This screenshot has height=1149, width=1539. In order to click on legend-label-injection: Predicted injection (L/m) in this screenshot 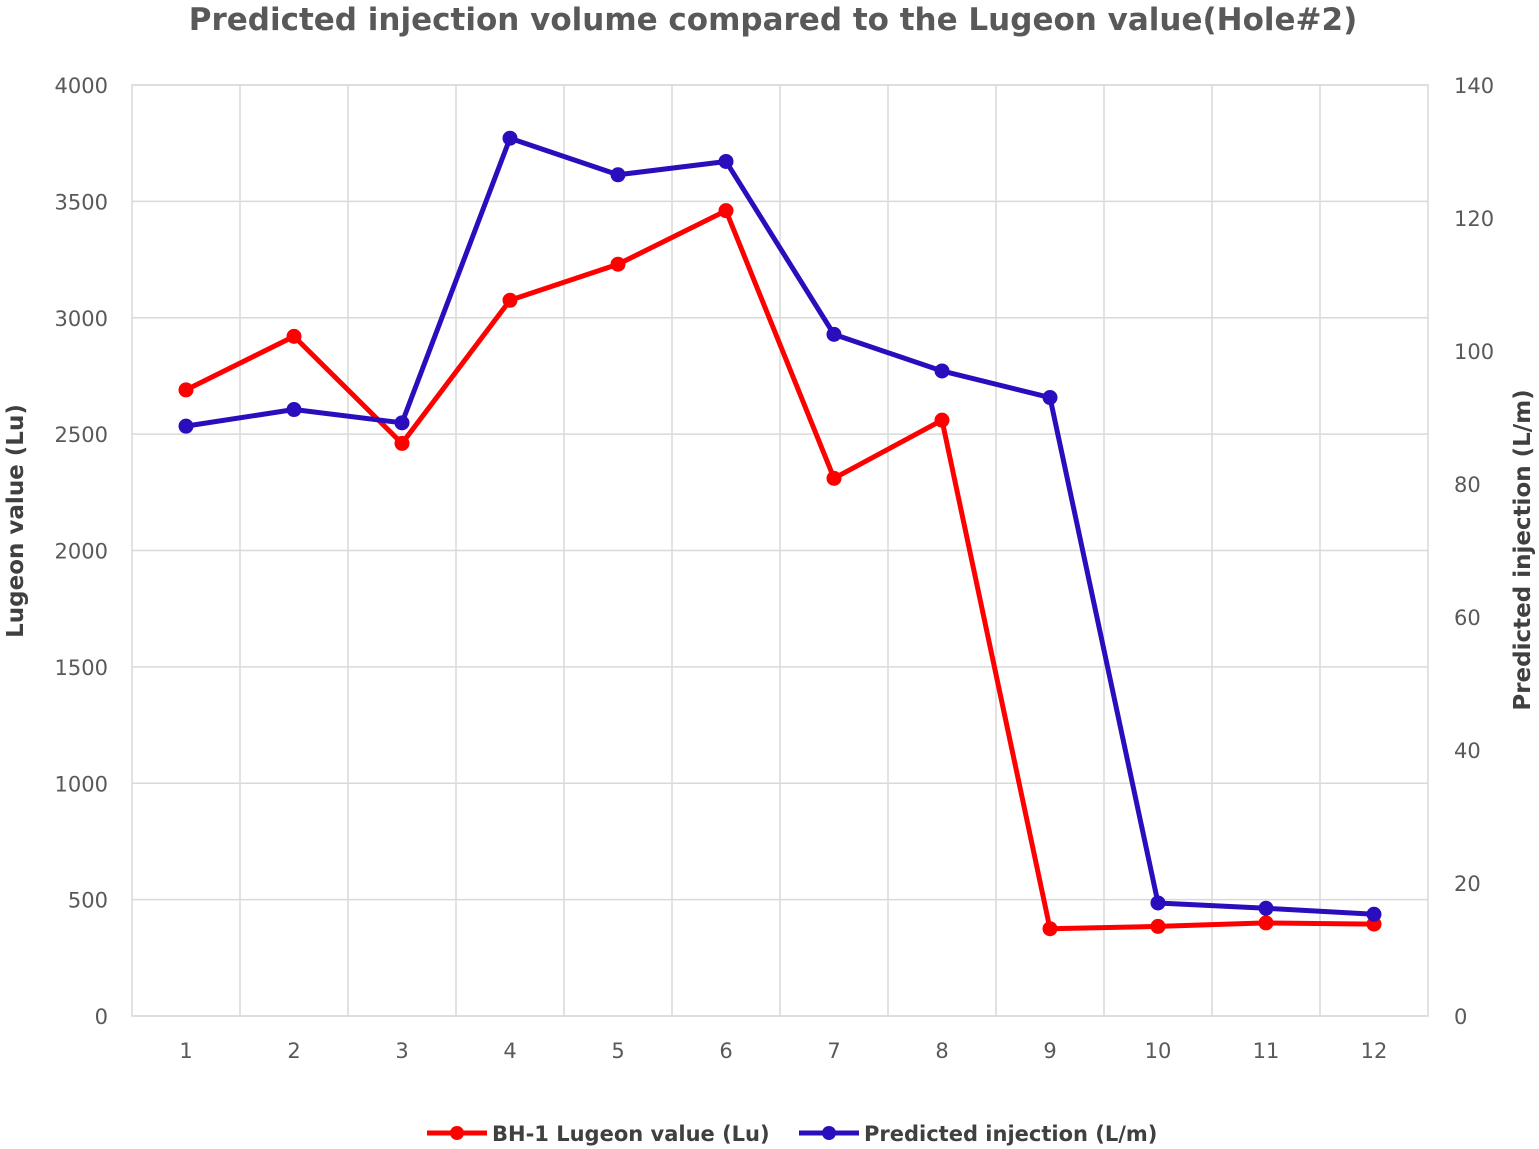, I will do `click(1010, 1134)`.